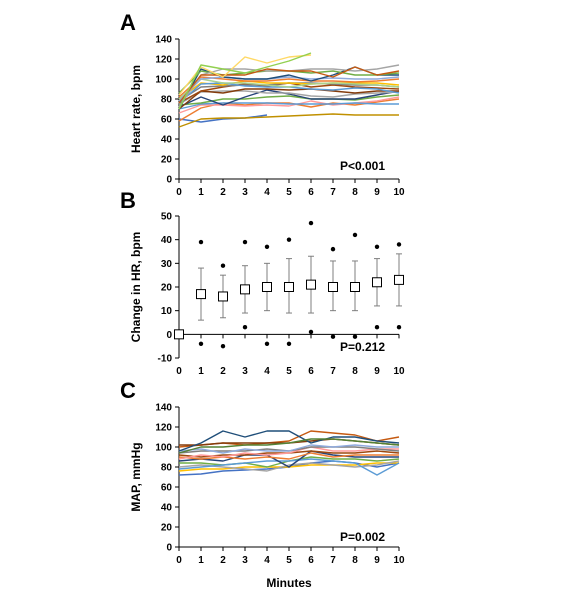  I want to click on y-axis-label: Change in HR, bpm, so click(136, 287).